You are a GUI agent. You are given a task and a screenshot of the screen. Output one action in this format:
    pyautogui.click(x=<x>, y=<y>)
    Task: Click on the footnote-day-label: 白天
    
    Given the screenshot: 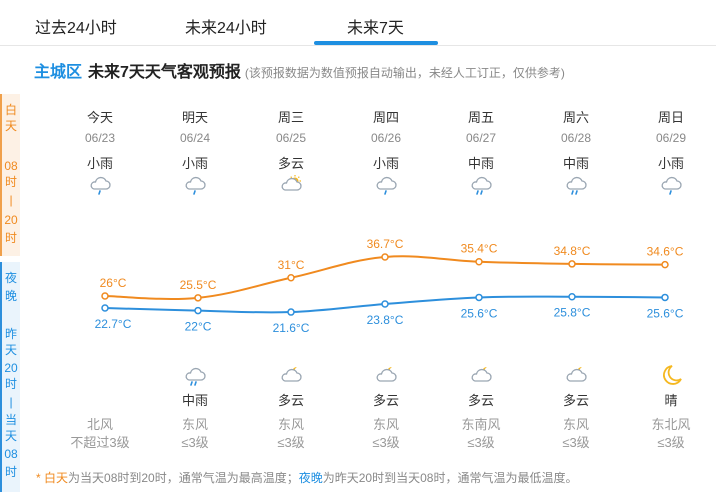 What is the action you would take?
    pyautogui.click(x=56, y=478)
    